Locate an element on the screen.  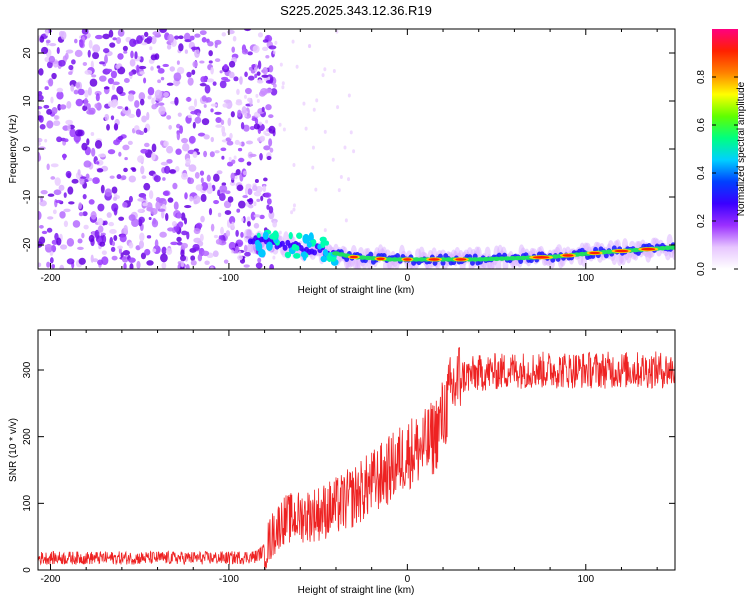
snr-y-axis-label: SNR (10 * v/v) is located at coordinates (13, 450).